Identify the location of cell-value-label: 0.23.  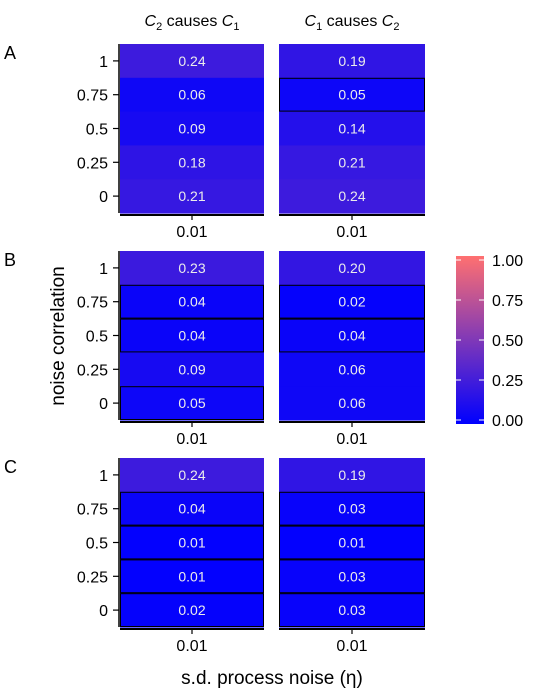
(191, 268).